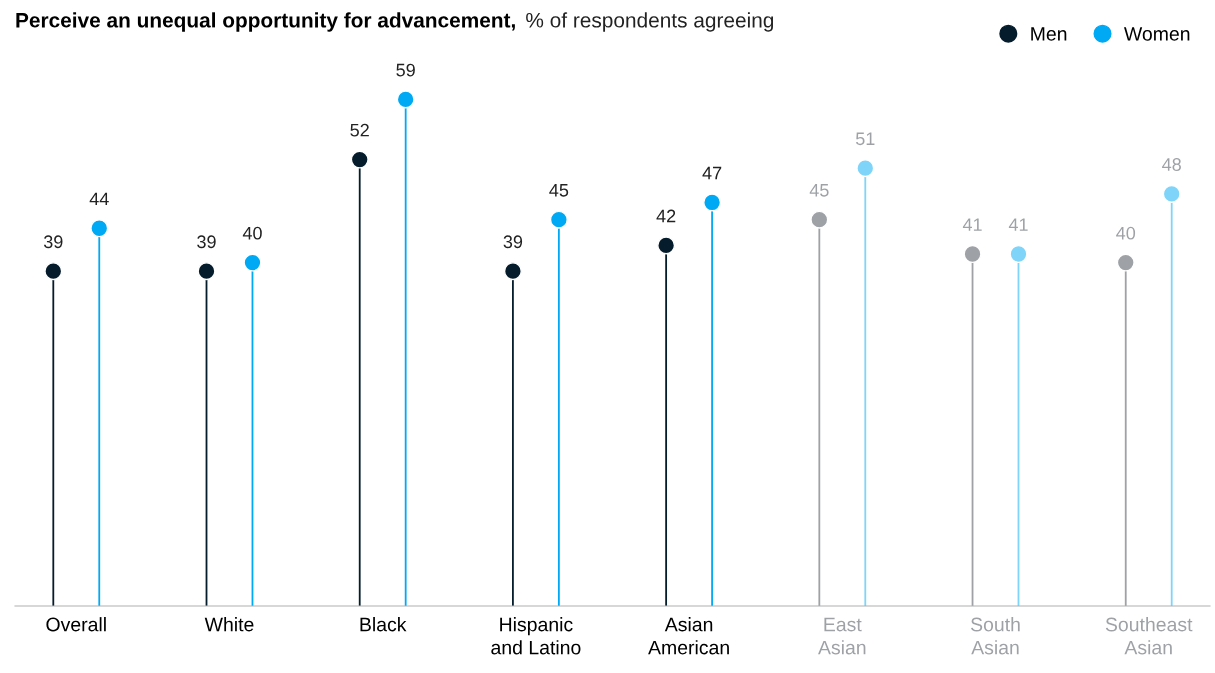  What do you see at coordinates (666, 216) in the screenshot?
I see `data-label: 42` at bounding box center [666, 216].